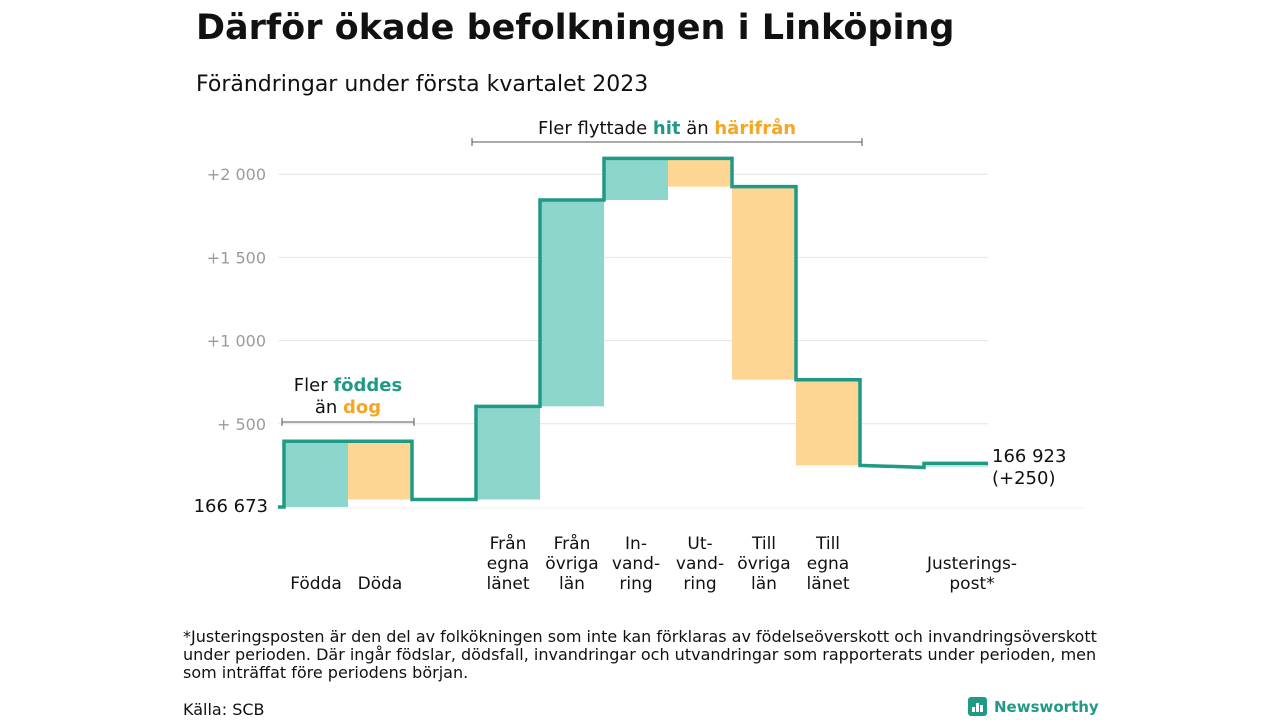 The height and width of the screenshot is (720, 1280). I want to click on end-change-label: (+250), so click(1023, 478).